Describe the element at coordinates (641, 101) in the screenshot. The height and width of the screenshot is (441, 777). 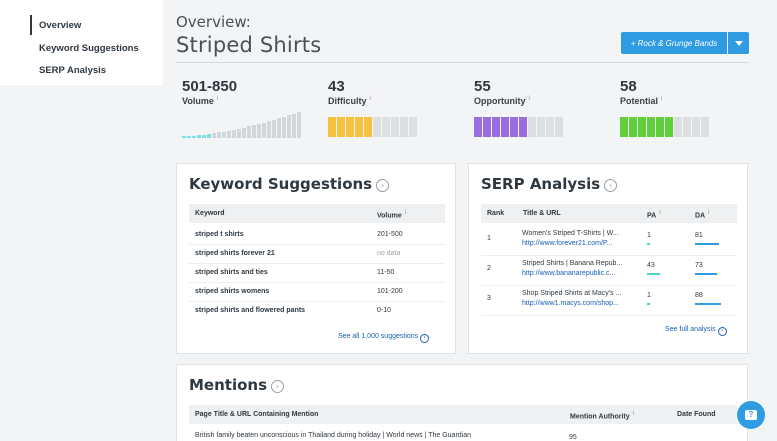
I see `potential-label: Potential i` at that location.